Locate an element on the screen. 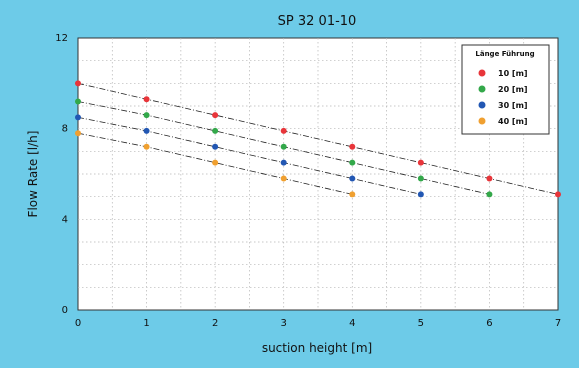  x-axis-label: suction height [m] is located at coordinates (317, 348).